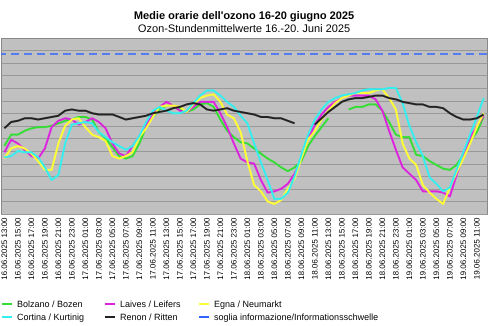 This screenshot has width=488, height=326. I want to click on legend-label: Bolzano / Bozen, so click(50, 304).